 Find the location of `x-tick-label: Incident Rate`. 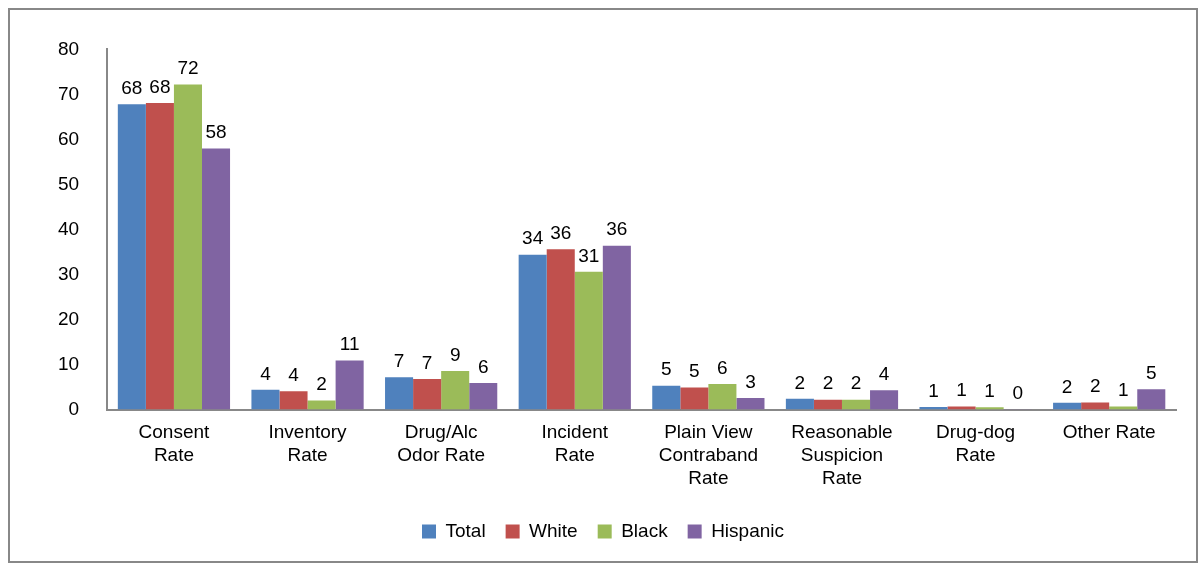

x-tick-label: Incident Rate is located at coordinates (575, 443).